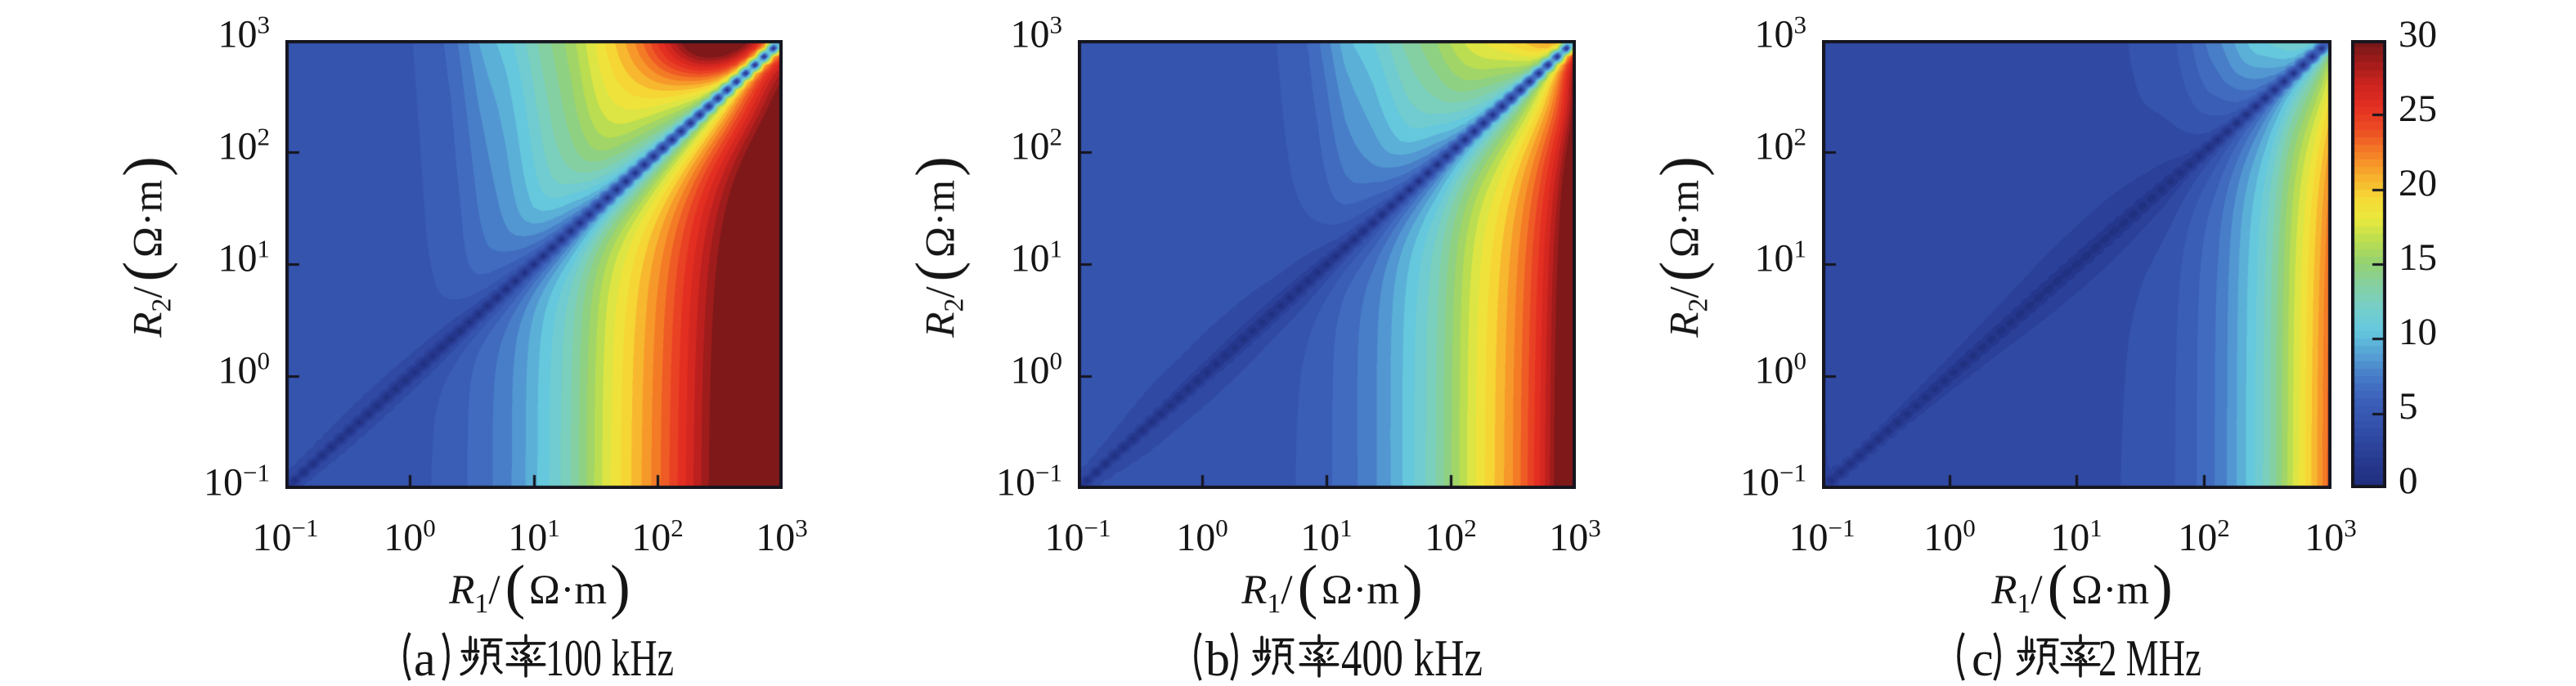 The width and height of the screenshot is (2576, 686). Describe the element at coordinates (1983, 658) in the screenshot. I see `svg-text: c` at that location.